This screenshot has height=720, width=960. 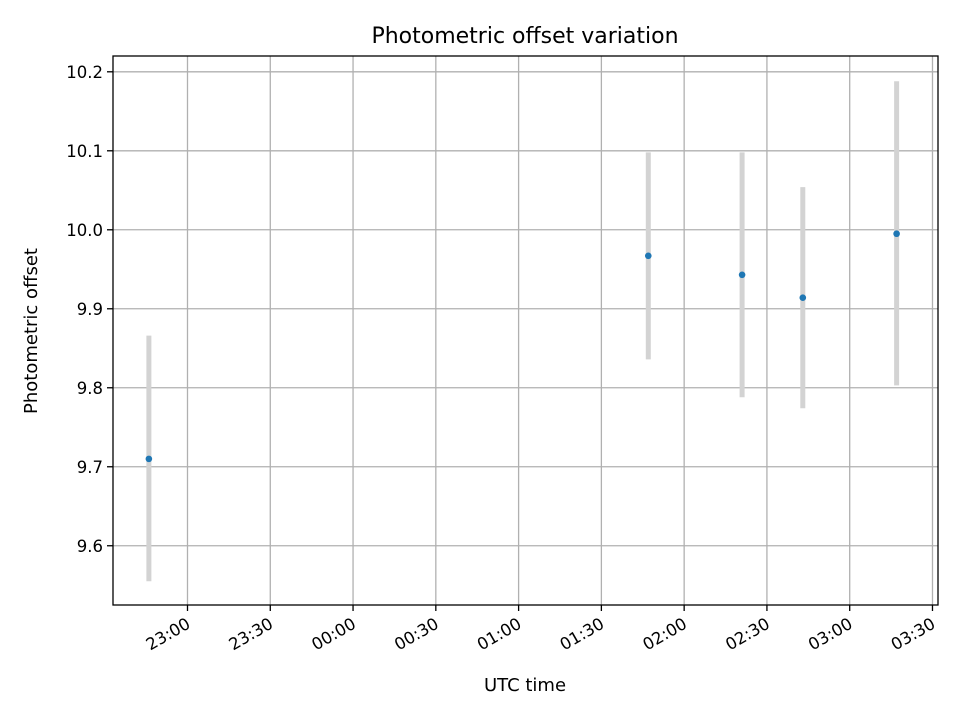 I want to click on x-axis-label: UTC time, so click(x=525, y=685).